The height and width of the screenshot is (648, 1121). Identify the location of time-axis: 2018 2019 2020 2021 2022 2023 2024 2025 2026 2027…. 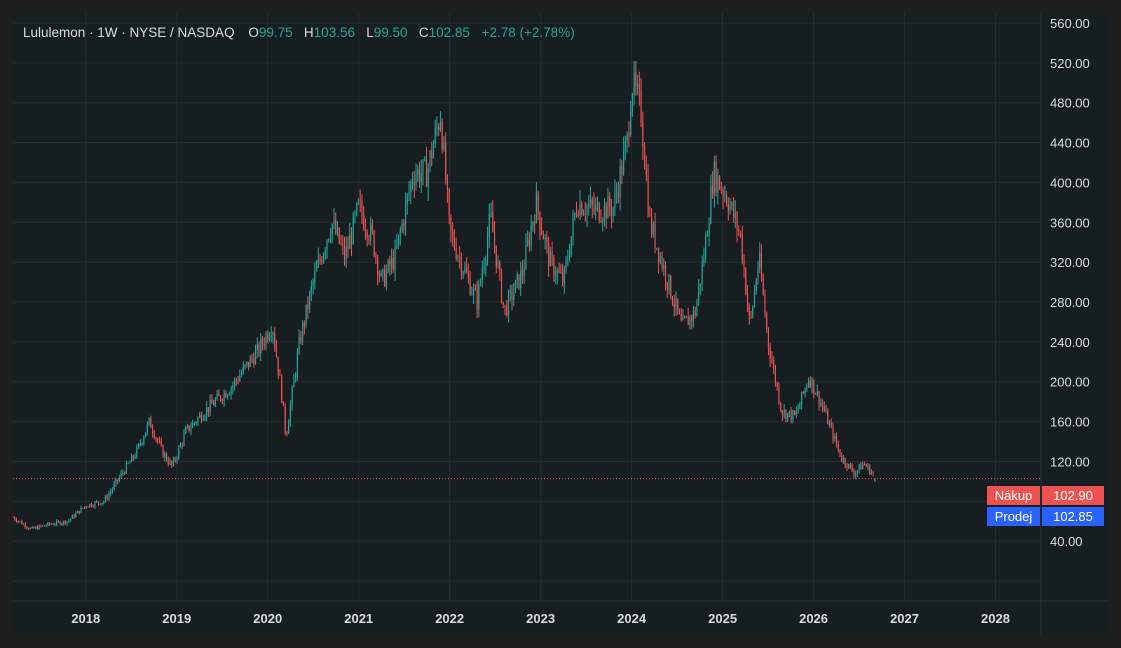
(561, 613).